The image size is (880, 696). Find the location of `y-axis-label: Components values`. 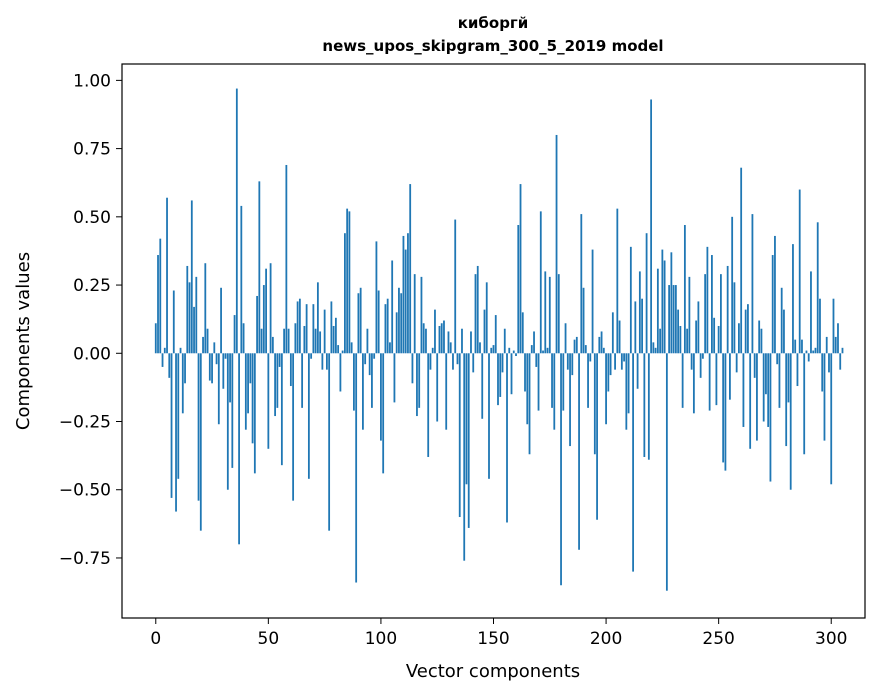

y-axis-label: Components values is located at coordinates (23, 341).